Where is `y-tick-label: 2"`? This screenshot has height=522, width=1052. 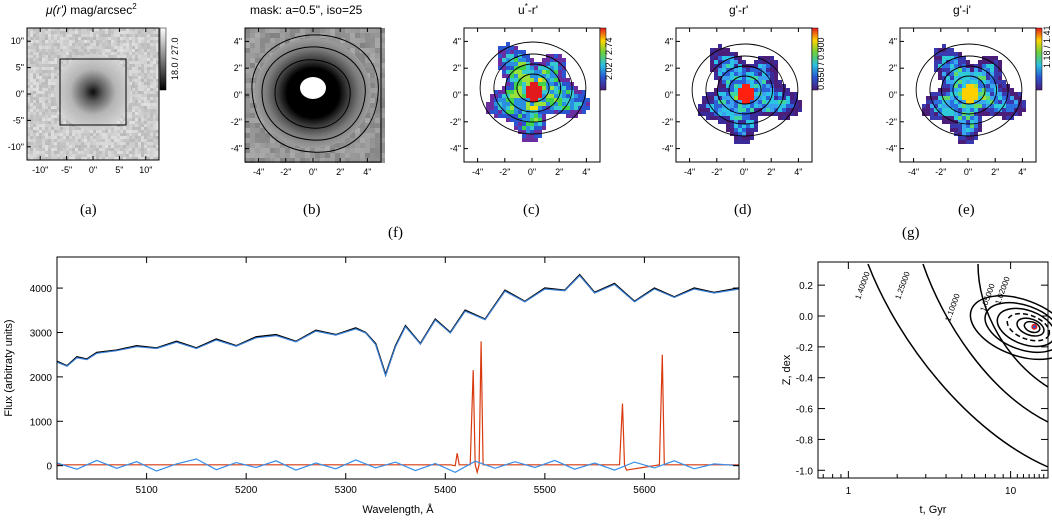
y-tick-label: 2" is located at coordinates (669, 68).